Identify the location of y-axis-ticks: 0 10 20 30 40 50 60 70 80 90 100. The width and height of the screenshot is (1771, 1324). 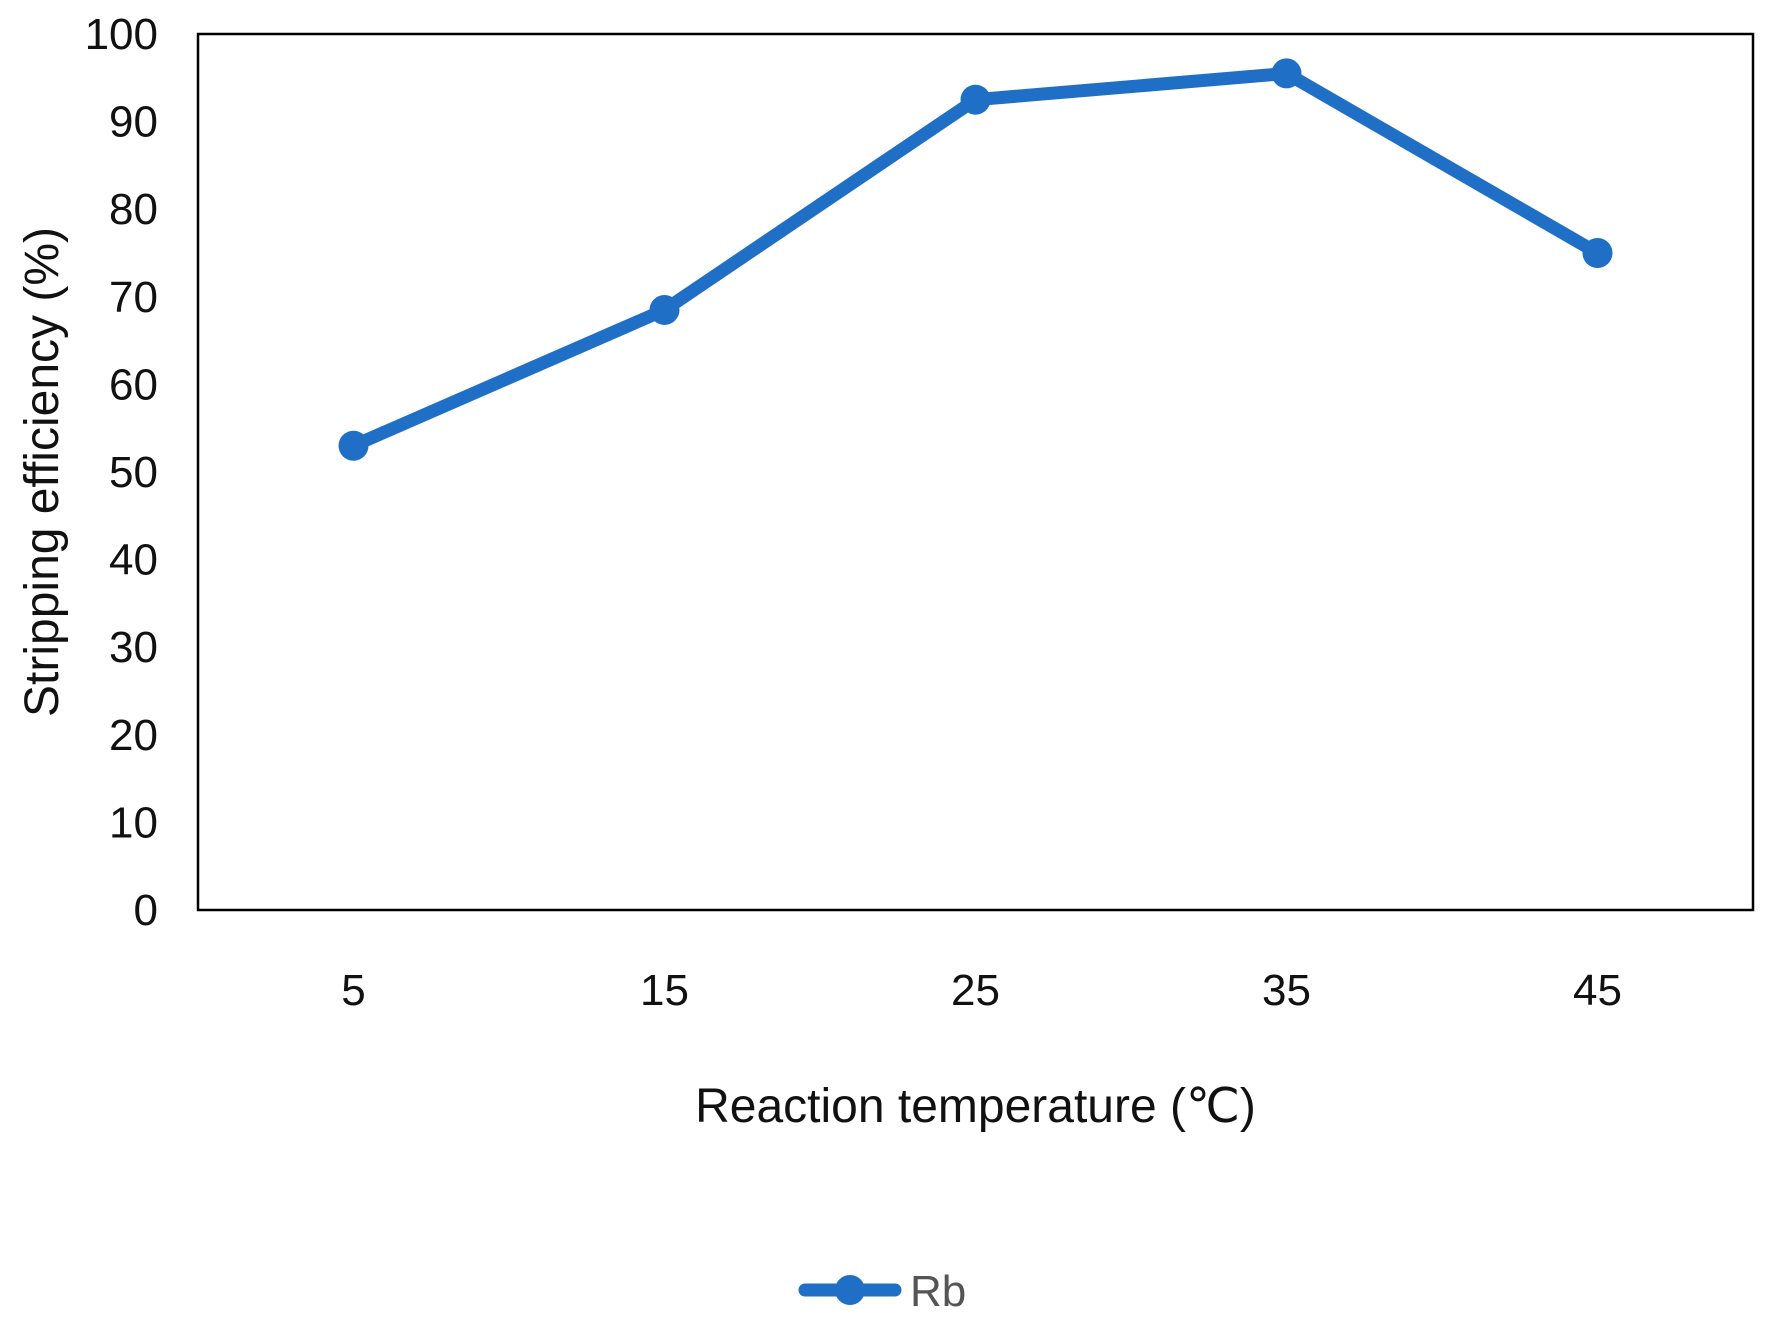
(121, 472).